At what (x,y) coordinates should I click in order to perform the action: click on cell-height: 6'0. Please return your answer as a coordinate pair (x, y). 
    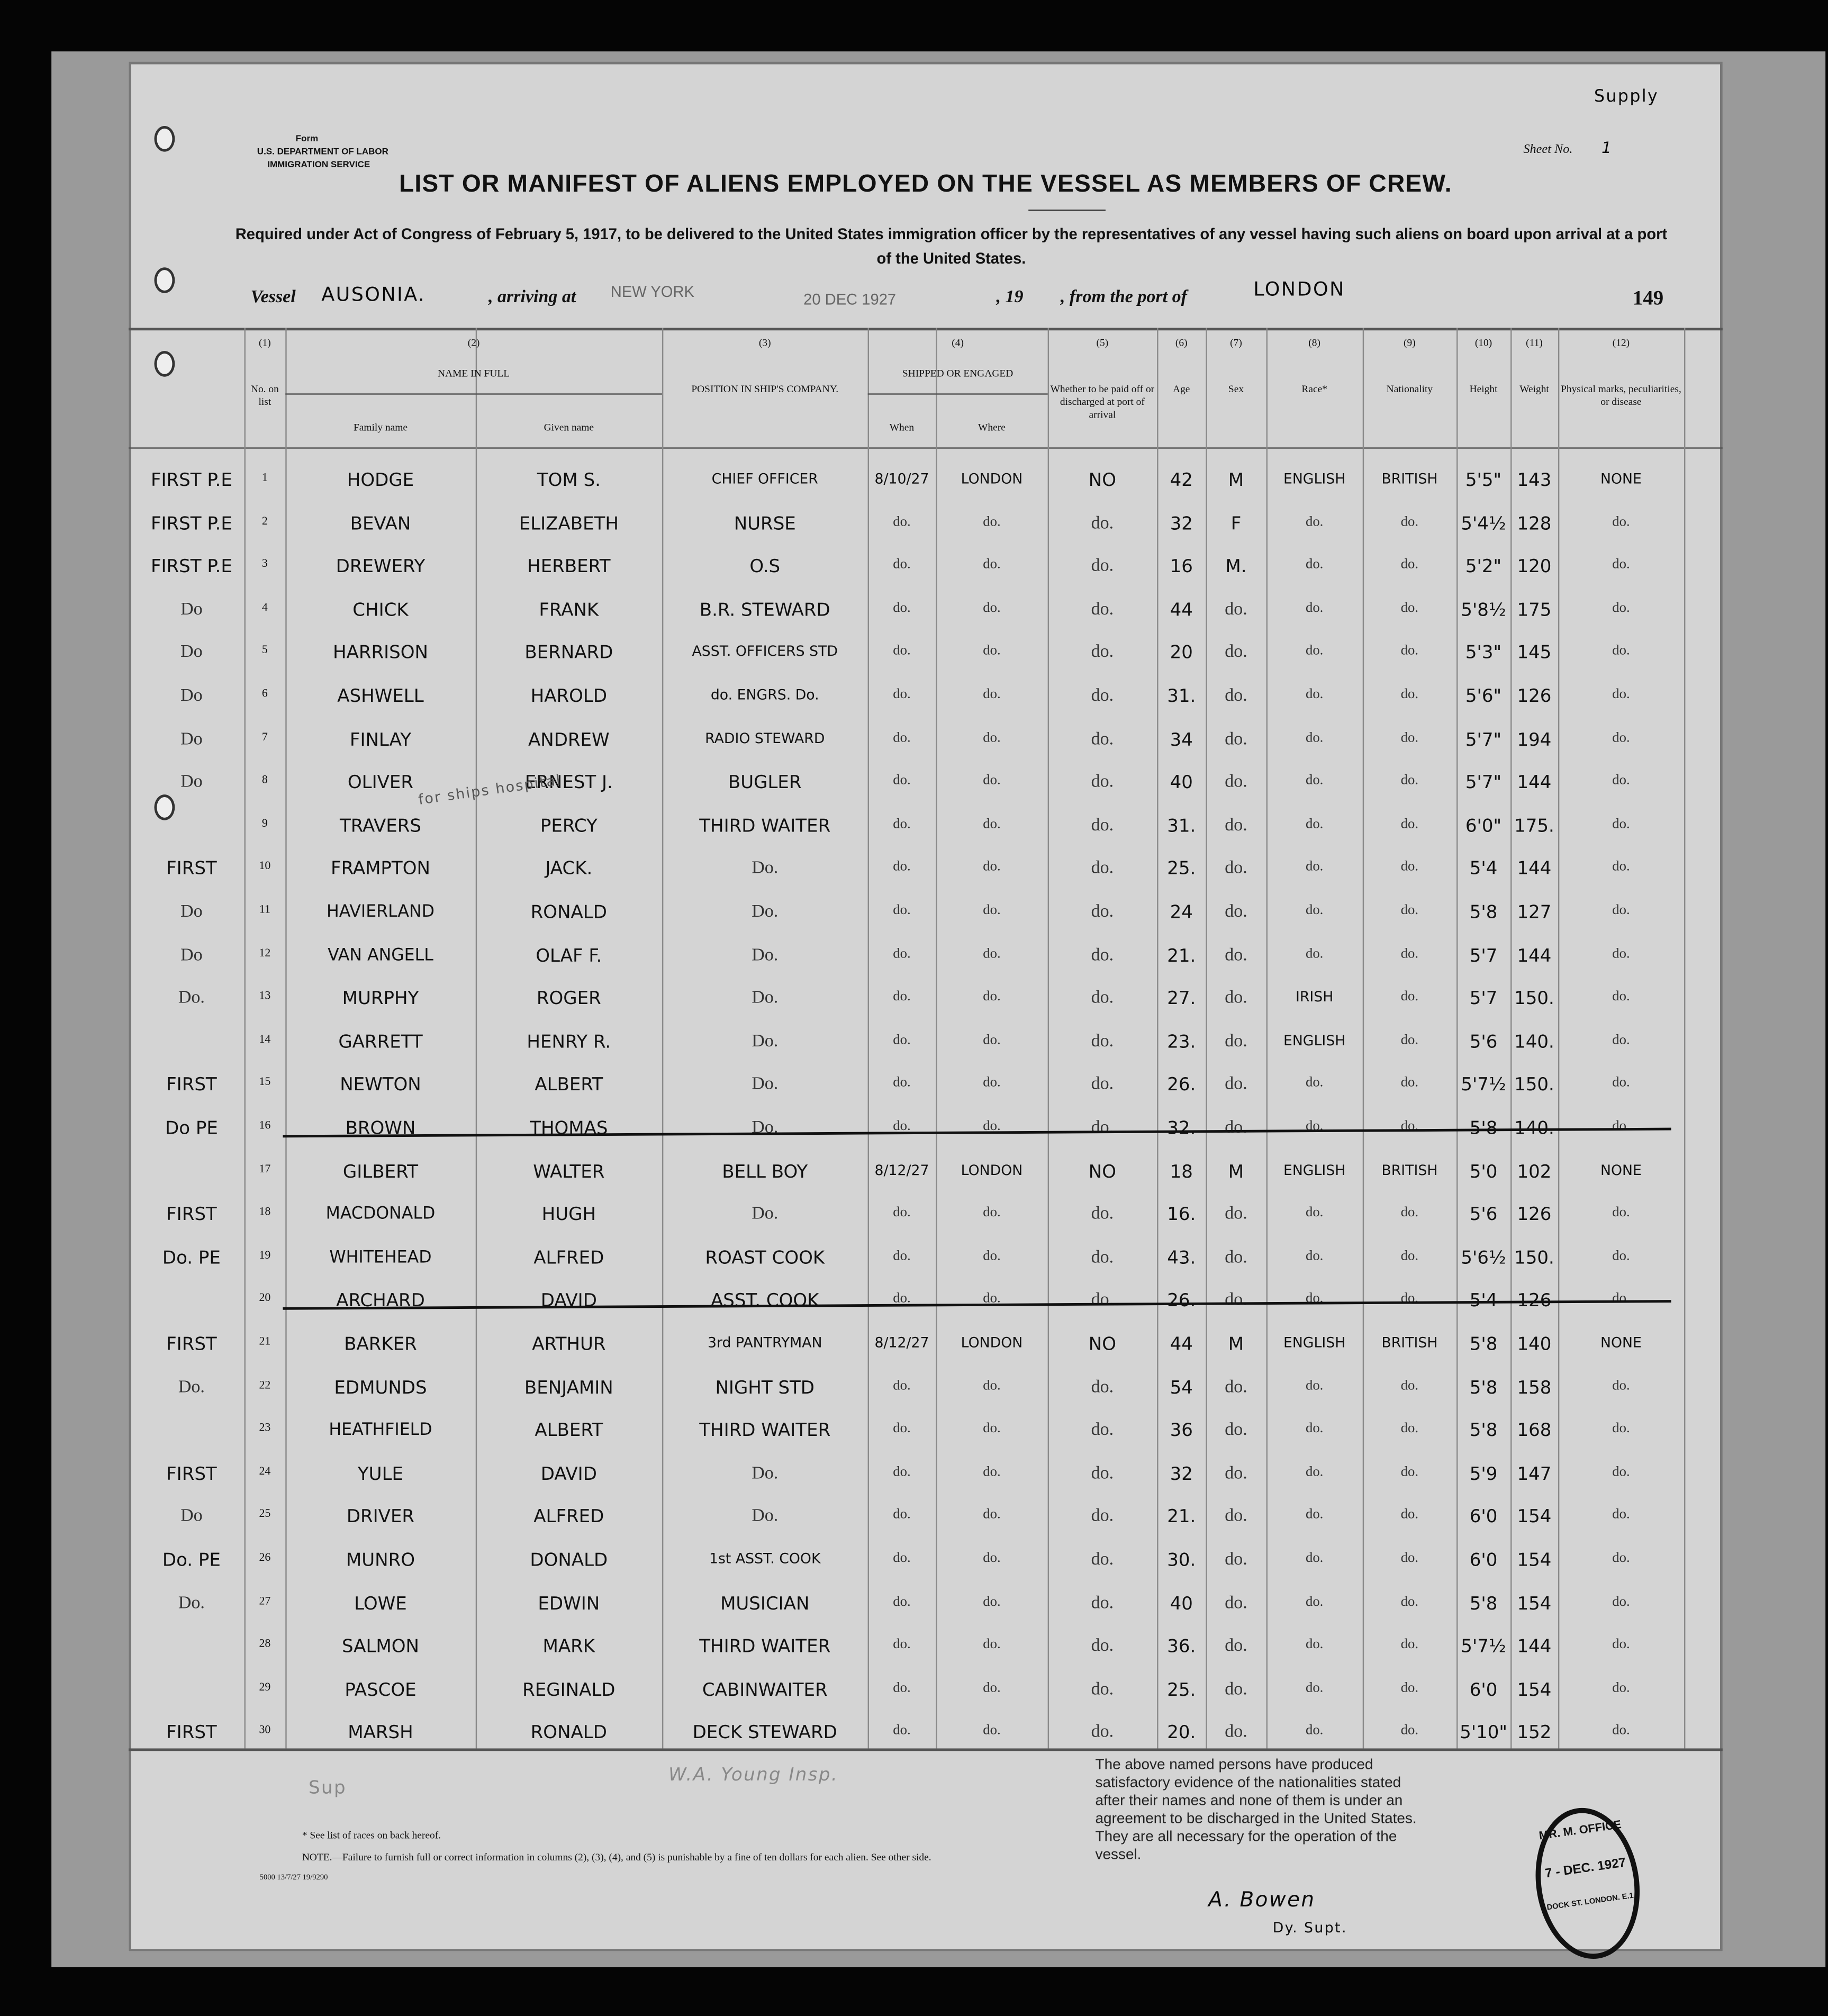
    Looking at the image, I should click on (1483, 1691).